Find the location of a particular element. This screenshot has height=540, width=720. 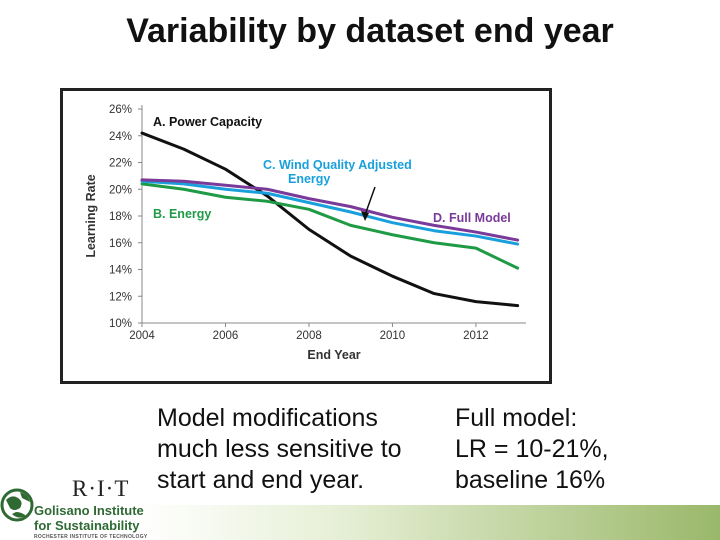

rit-wordmark: R·I·T is located at coordinates (101, 488).